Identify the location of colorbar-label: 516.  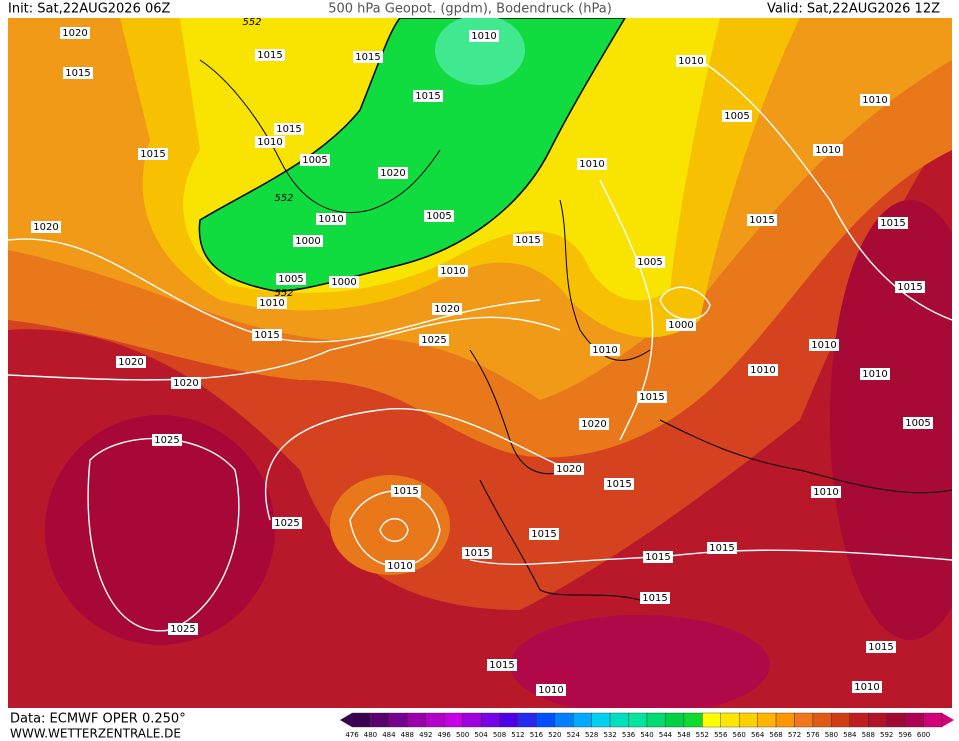
(537, 735).